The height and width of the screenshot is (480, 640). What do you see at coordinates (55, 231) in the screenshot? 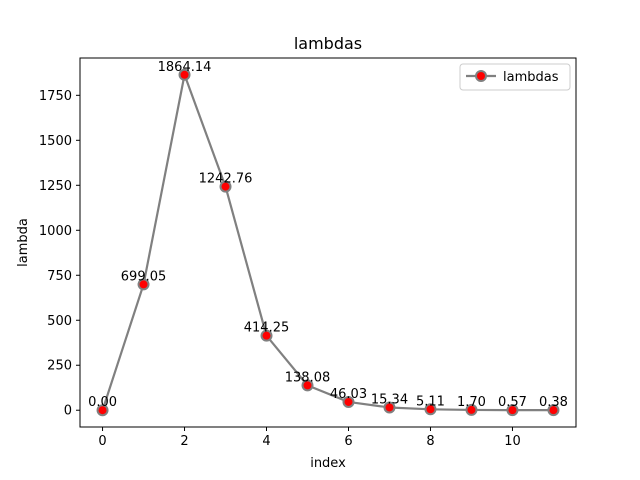
I see `y-tick-label: 1000` at bounding box center [55, 231].